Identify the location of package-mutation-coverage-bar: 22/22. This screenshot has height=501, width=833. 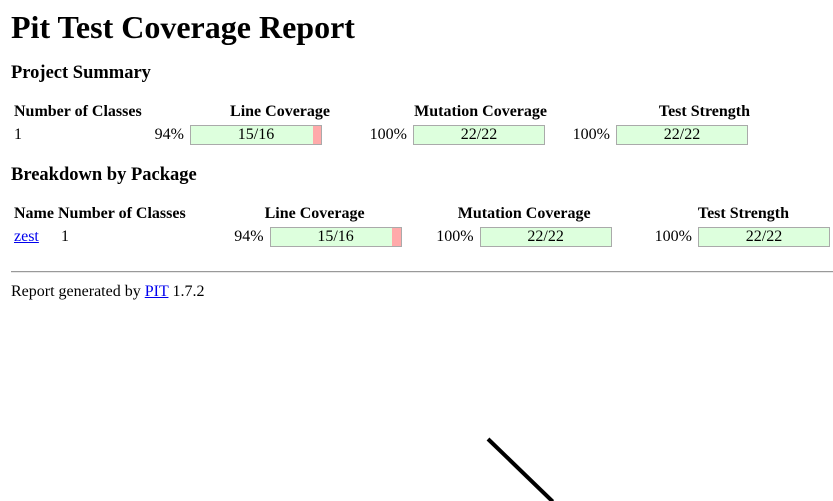
(545, 237).